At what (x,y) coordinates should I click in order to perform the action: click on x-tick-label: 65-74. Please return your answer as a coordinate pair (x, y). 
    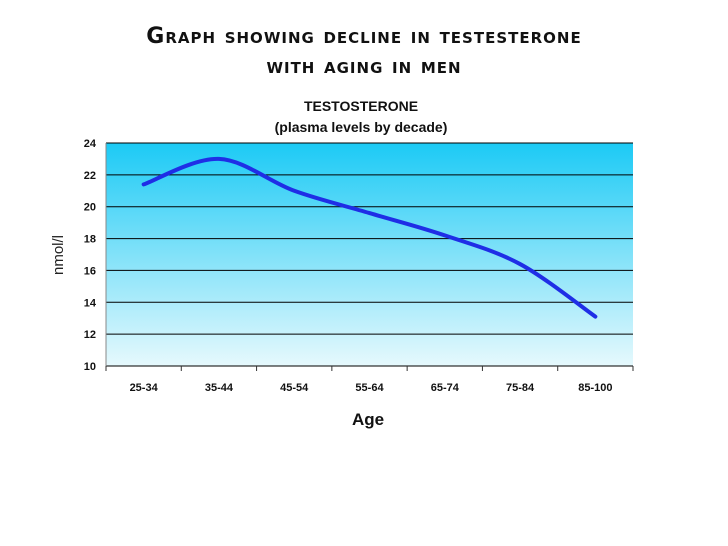
    Looking at the image, I should click on (445, 388).